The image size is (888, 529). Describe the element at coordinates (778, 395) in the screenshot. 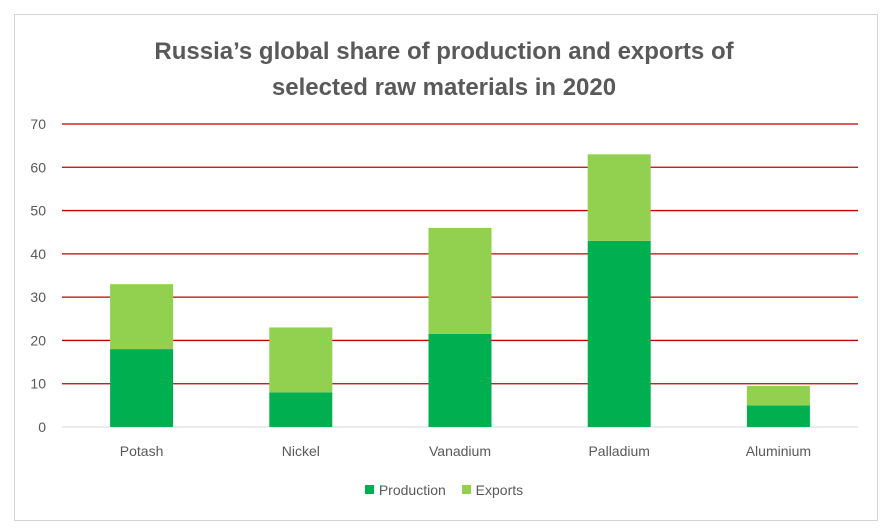

I see `bar-exports-aluminium` at that location.